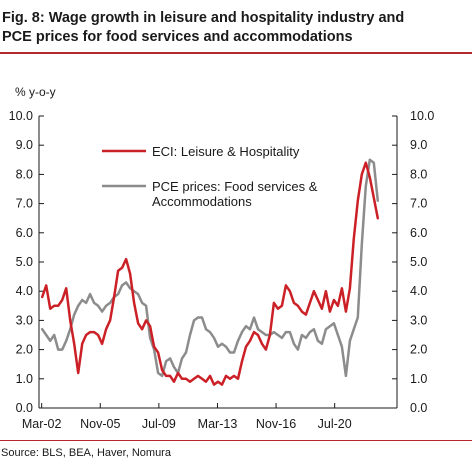 The width and height of the screenshot is (472, 471). Describe the element at coordinates (24, 408) in the screenshot. I see `y-tick-label-left: 0.0` at that location.